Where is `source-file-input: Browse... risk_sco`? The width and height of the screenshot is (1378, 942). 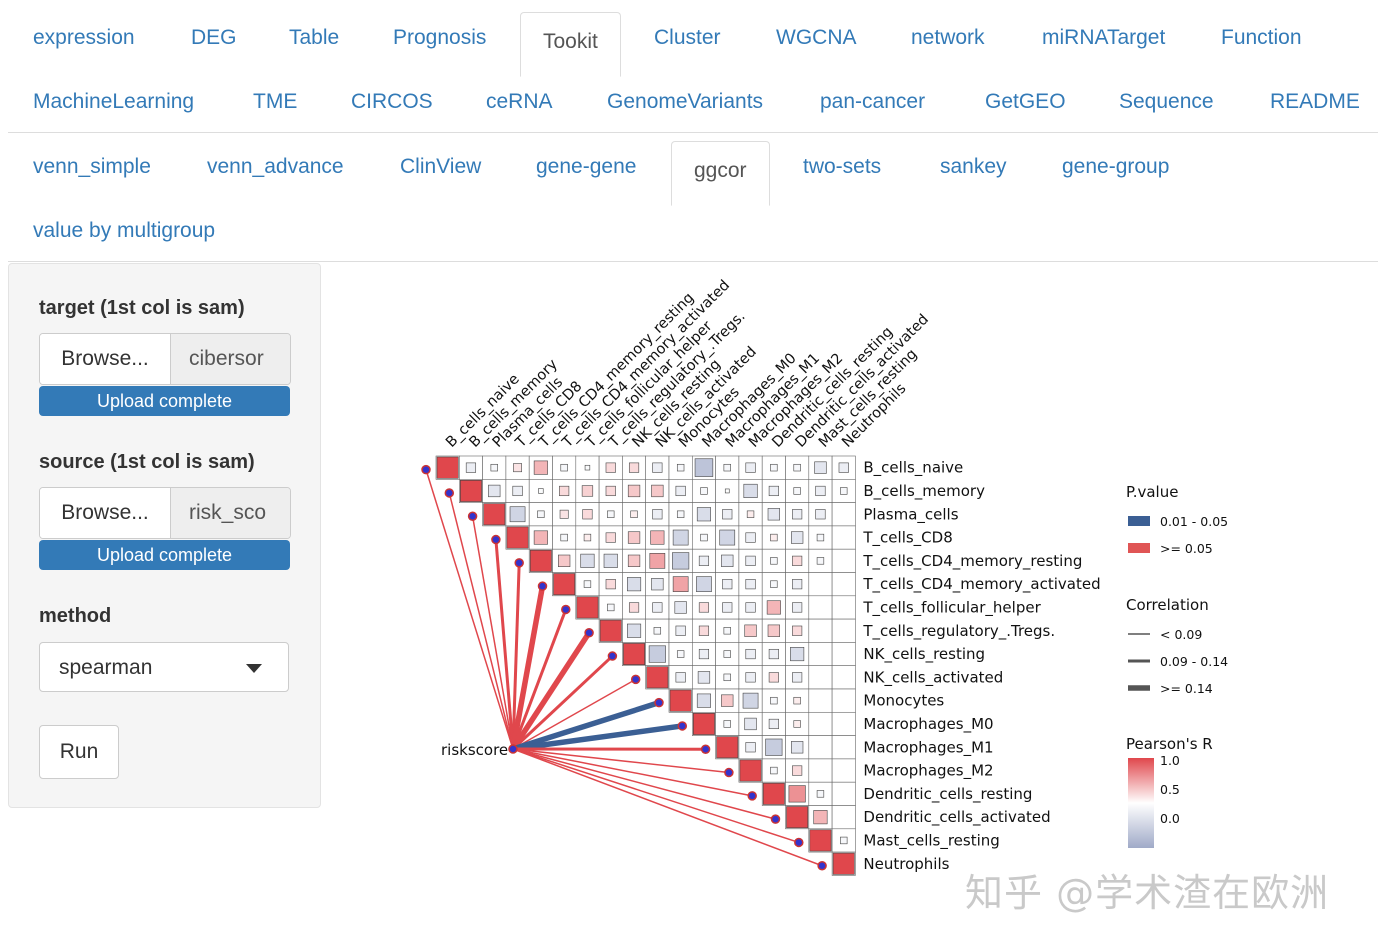
source-file-input: Browse... risk_sco is located at coordinates (165, 513).